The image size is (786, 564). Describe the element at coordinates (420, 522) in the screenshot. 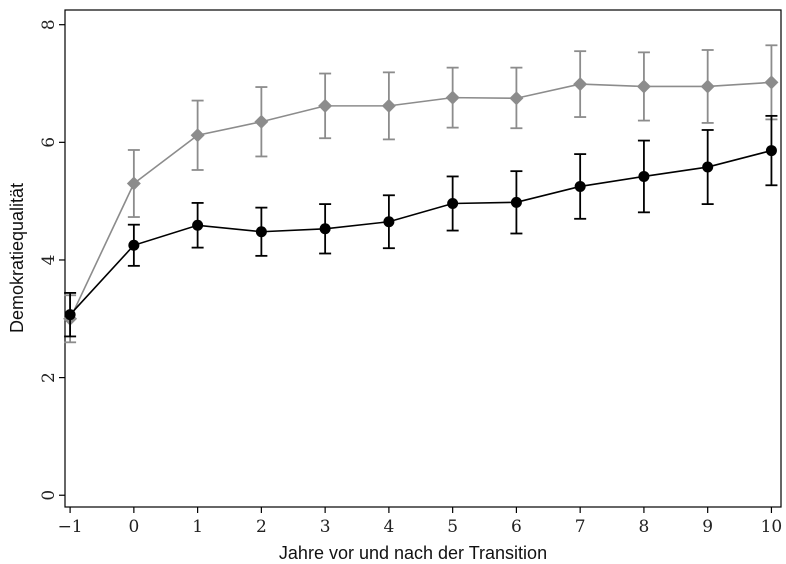

I see `x-axis: −1 0 1 2 3 4 5 6 7 8 9 10` at that location.